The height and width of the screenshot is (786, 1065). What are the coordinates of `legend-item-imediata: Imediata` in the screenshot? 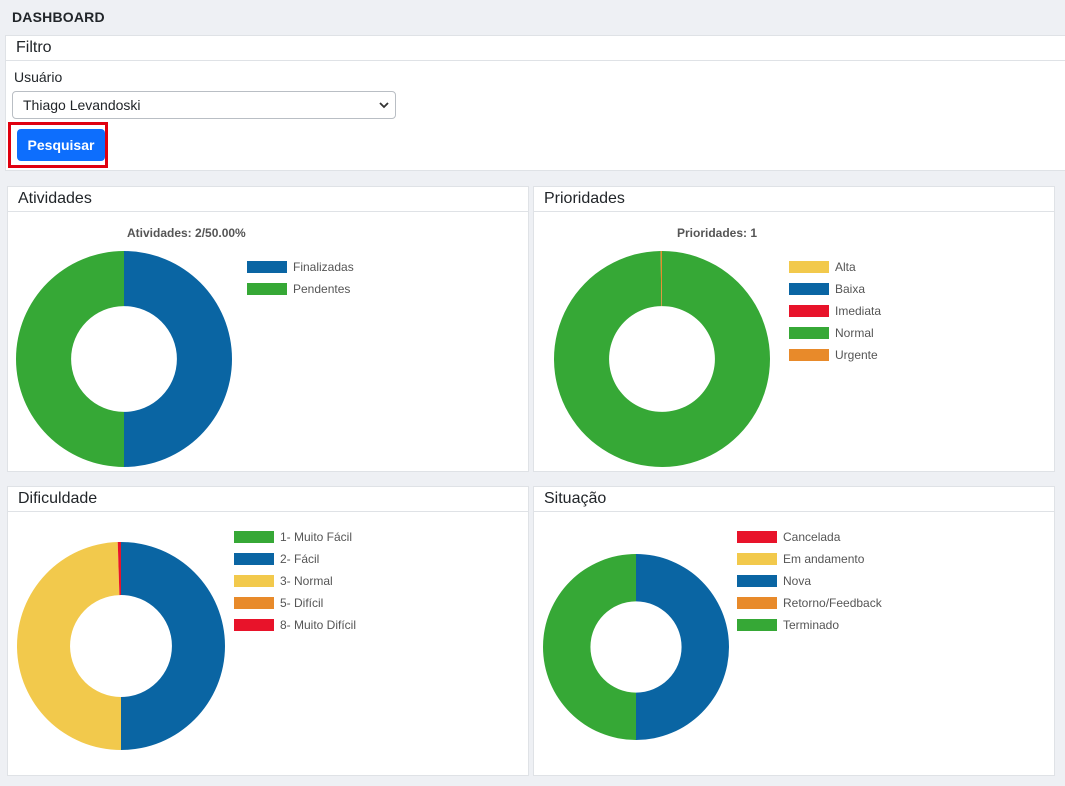 It's located at (835, 311).